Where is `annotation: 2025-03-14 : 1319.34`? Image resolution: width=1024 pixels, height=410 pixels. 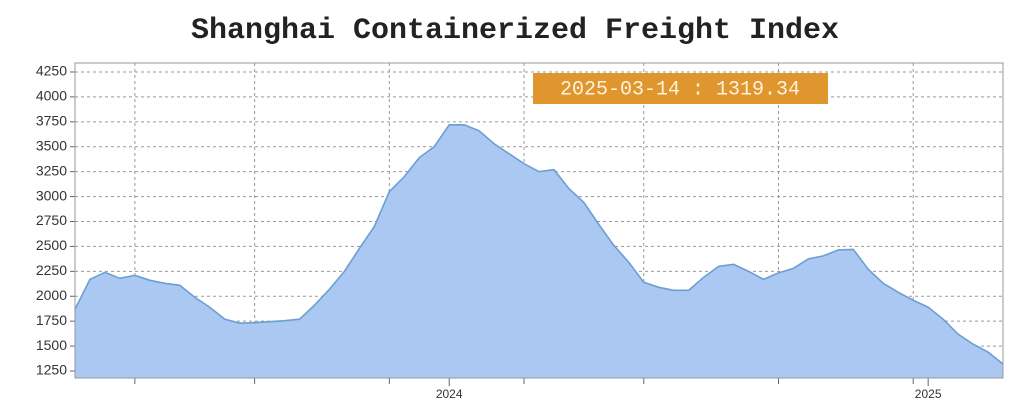
annotation: 2025-03-14 : 1319.34 is located at coordinates (680, 89).